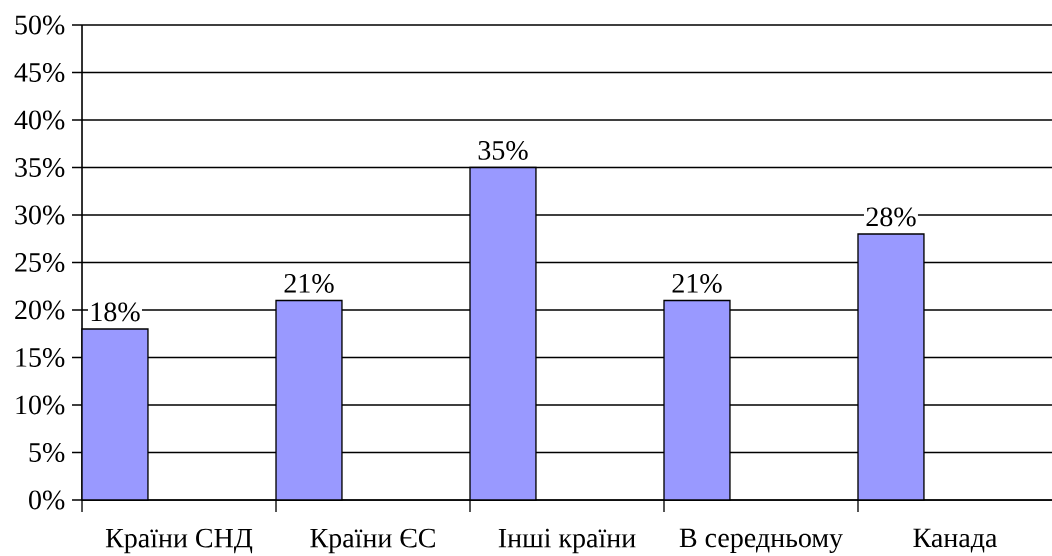 This screenshot has width=1052, height=556. I want to click on x-tick-label: В середньому, so click(761, 541).